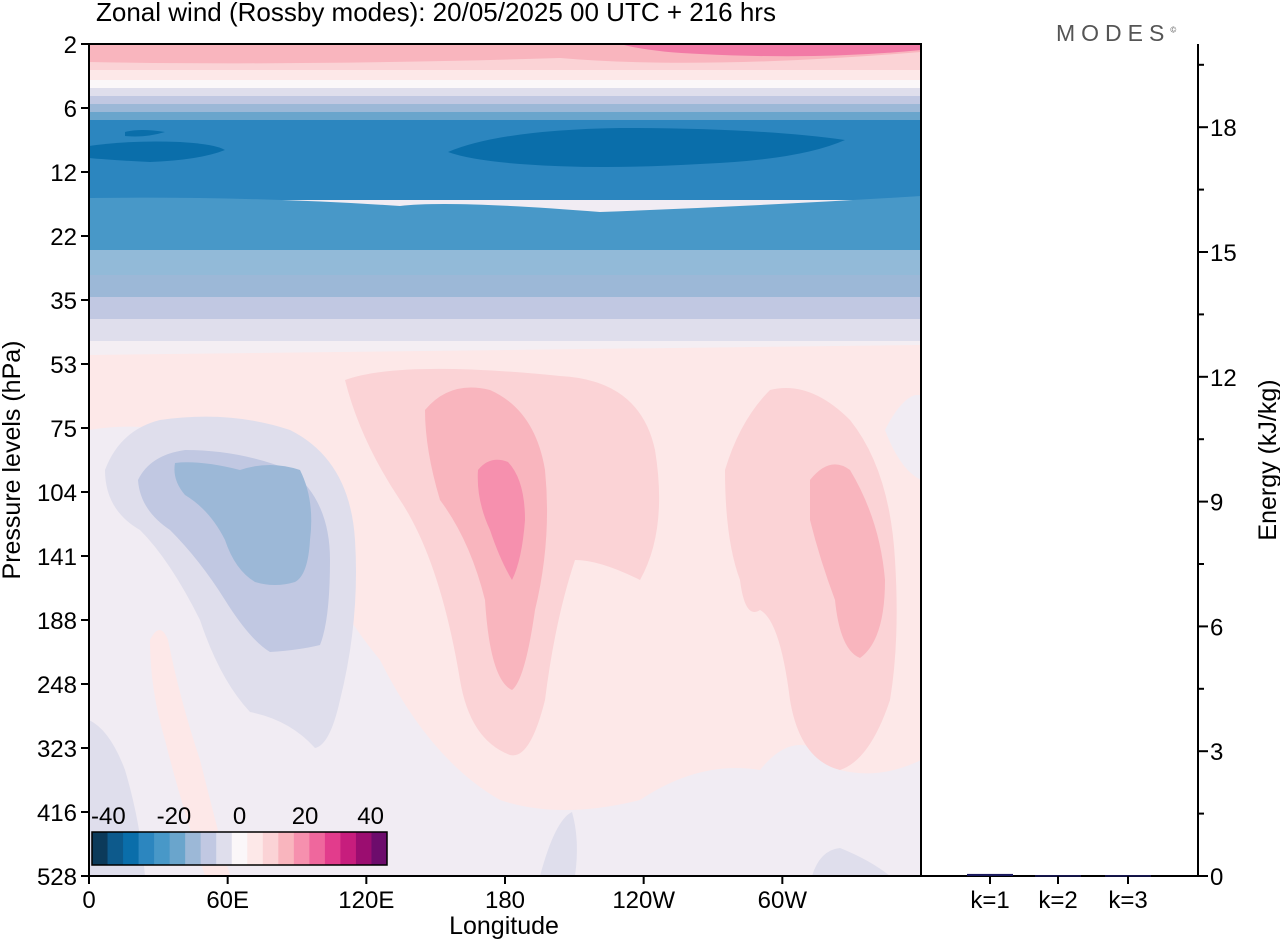 This screenshot has height=942, width=1280. I want to click on y-tick-label: 22, so click(63, 237).